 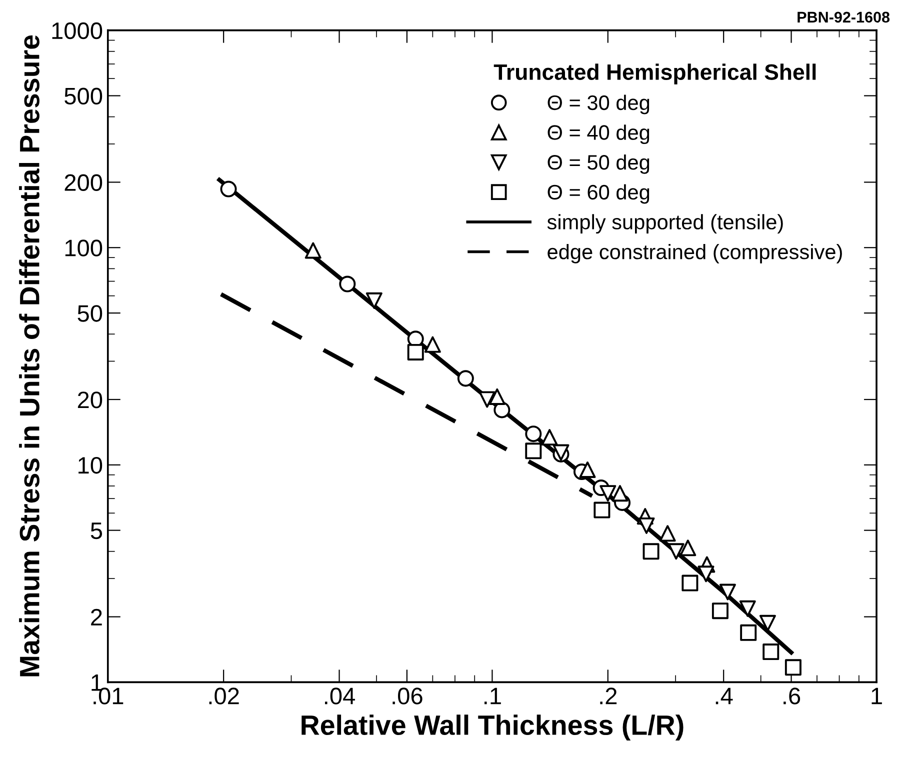 I want to click on y-tick-label: 200, so click(x=83, y=182).